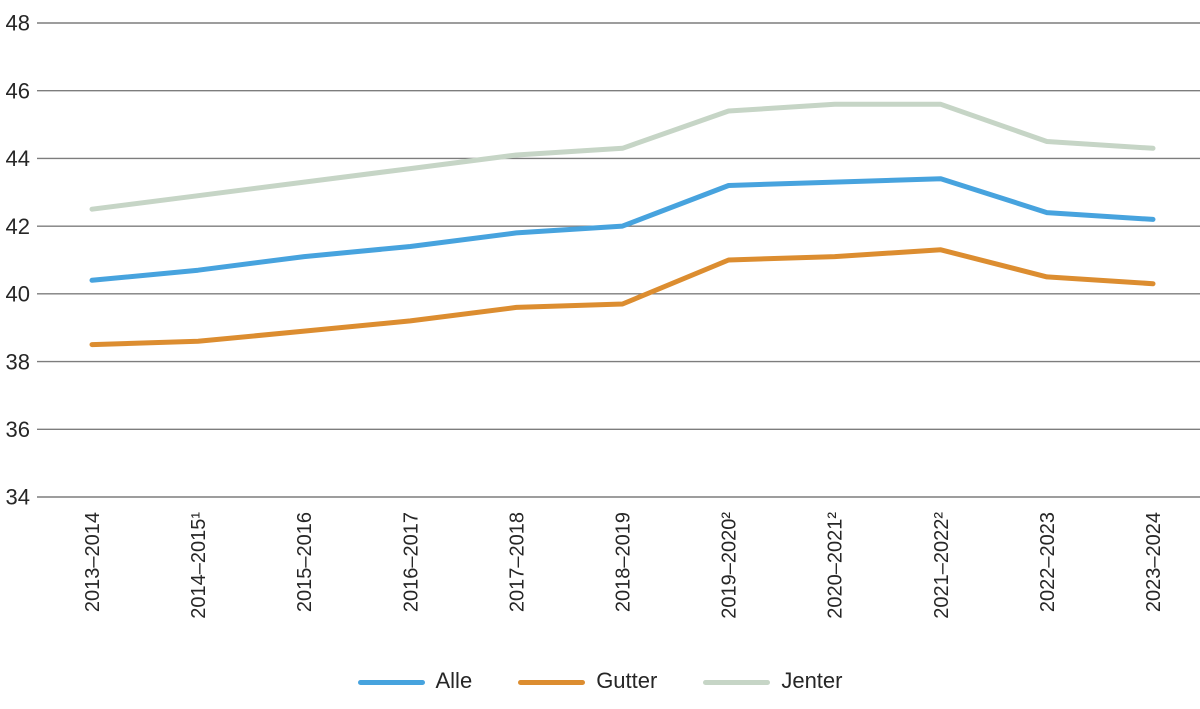 The height and width of the screenshot is (709, 1200). Describe the element at coordinates (18, 23) in the screenshot. I see `y-tick-label: 48` at that location.